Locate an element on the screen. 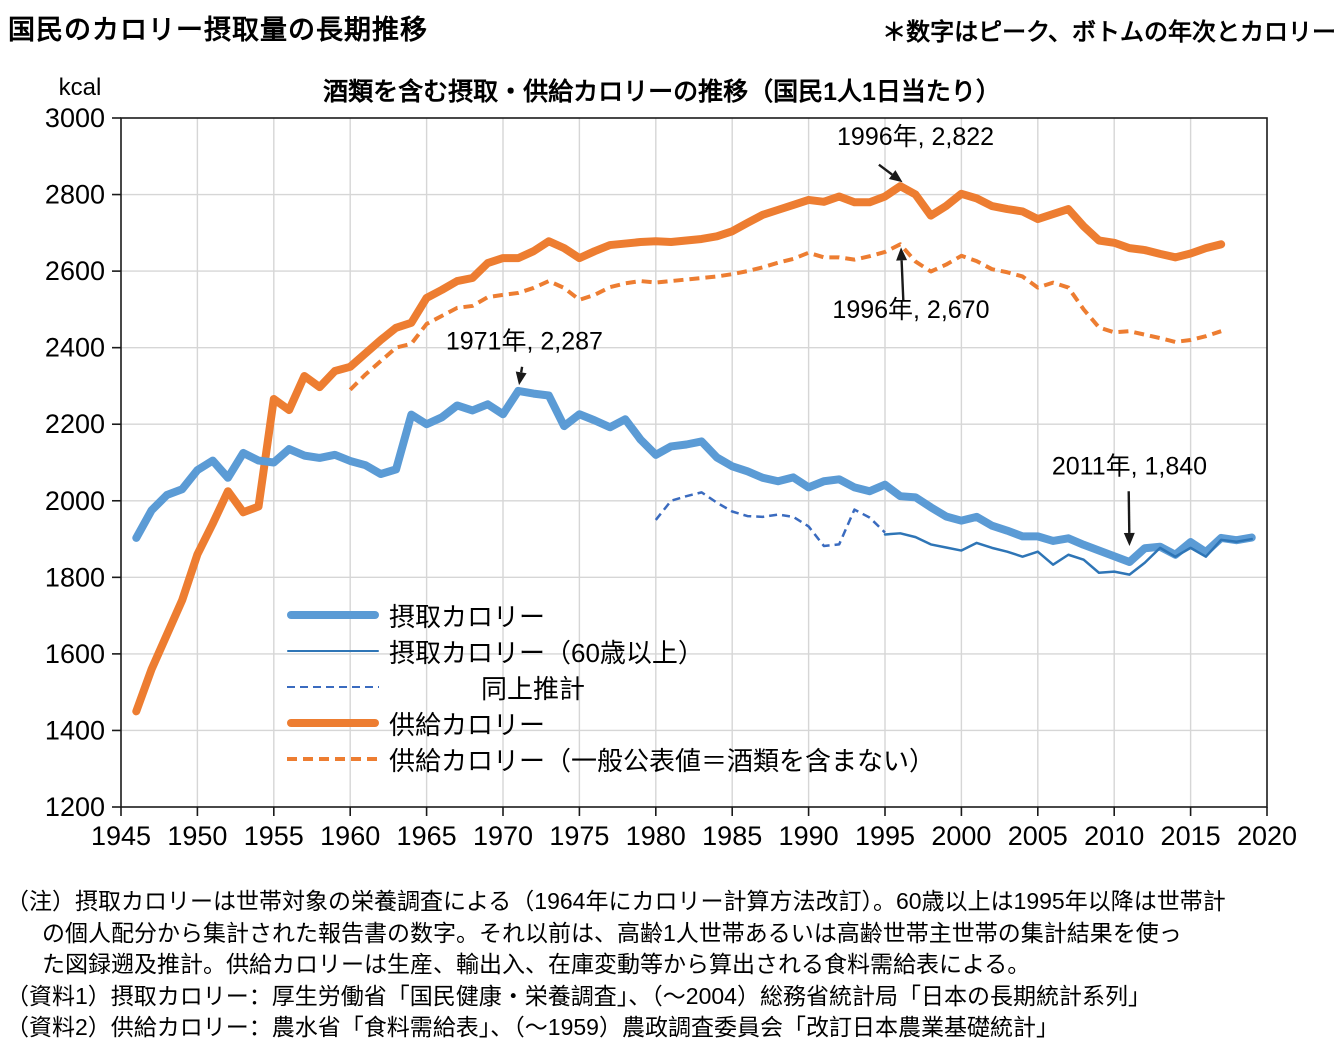 This screenshot has height=1054, width=1340. svg-text: 1800 is located at coordinates (75, 577).